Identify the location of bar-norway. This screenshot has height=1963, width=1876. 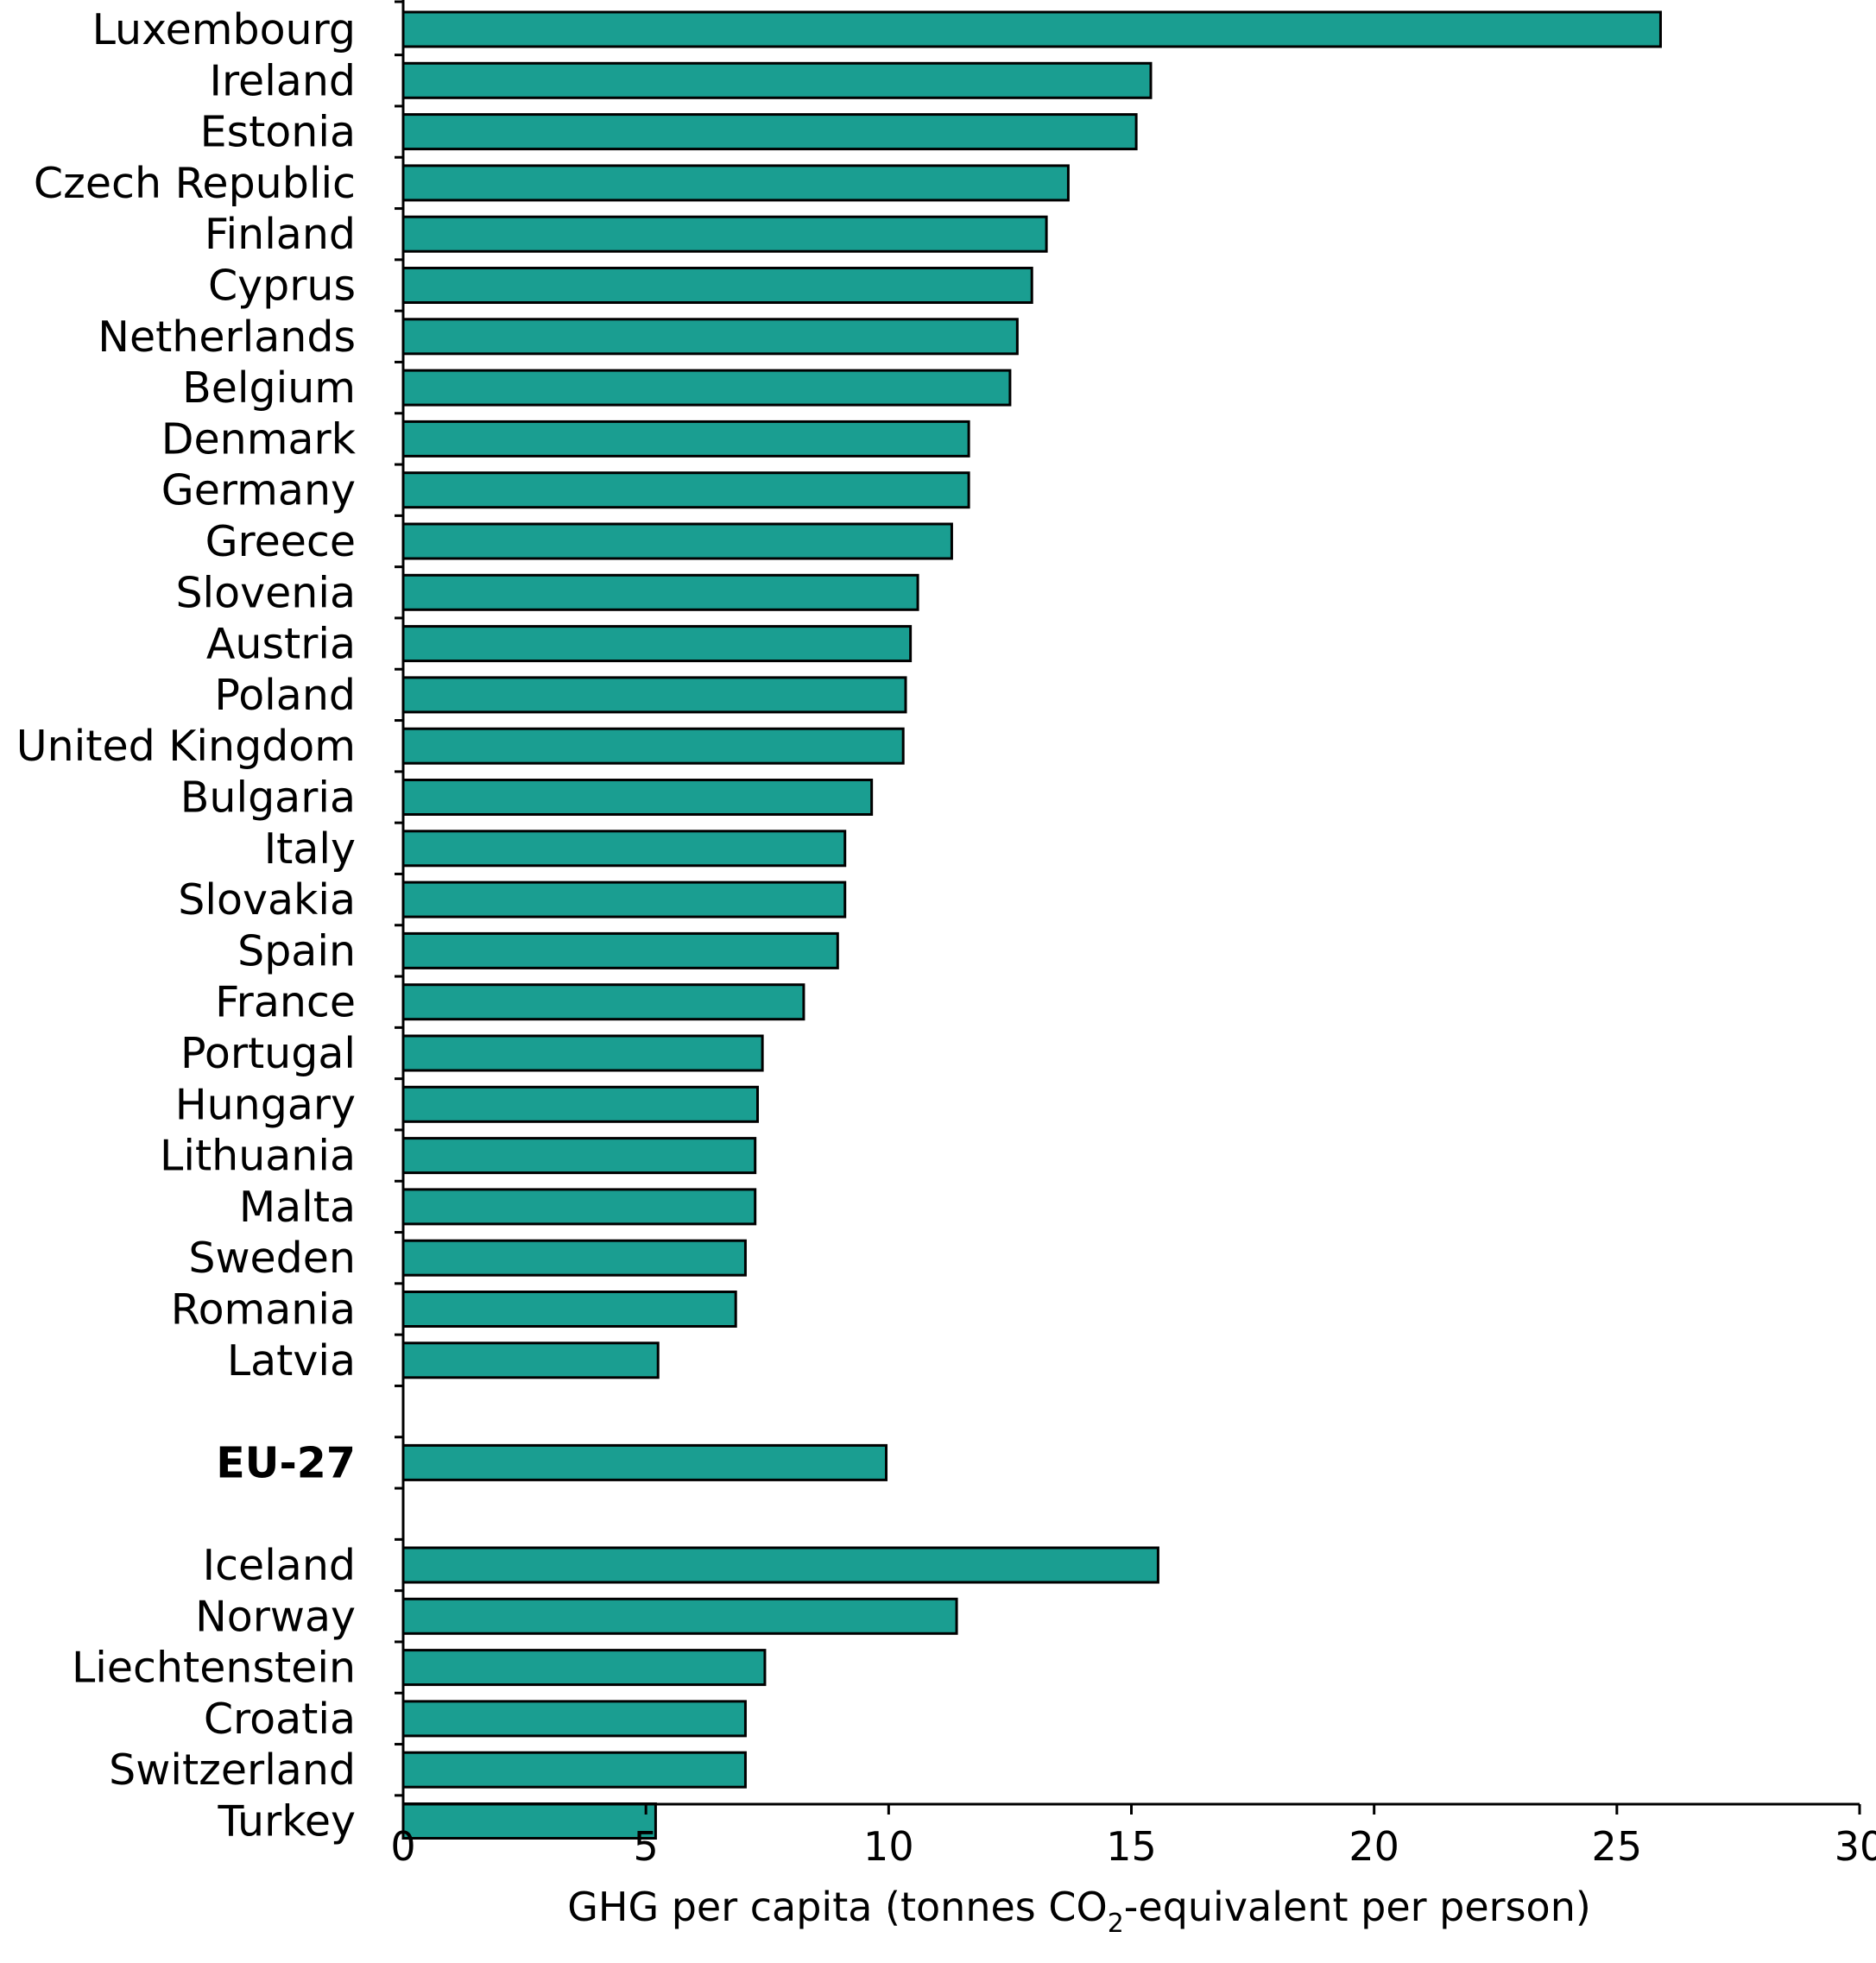
(679, 1616).